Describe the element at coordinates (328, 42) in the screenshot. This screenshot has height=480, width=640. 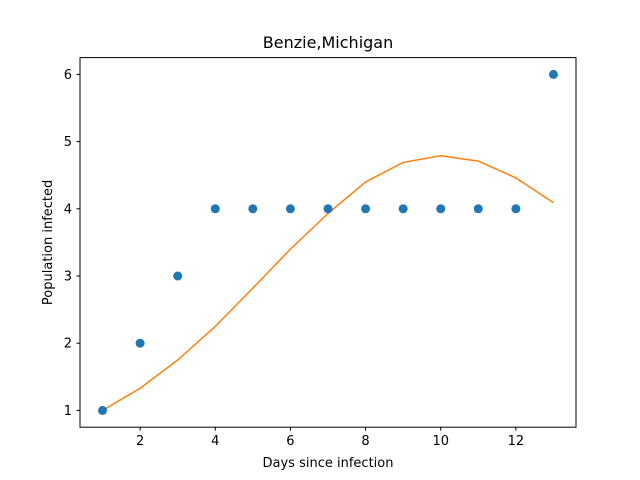
I see `chart-title: Benzie,Michigan` at that location.